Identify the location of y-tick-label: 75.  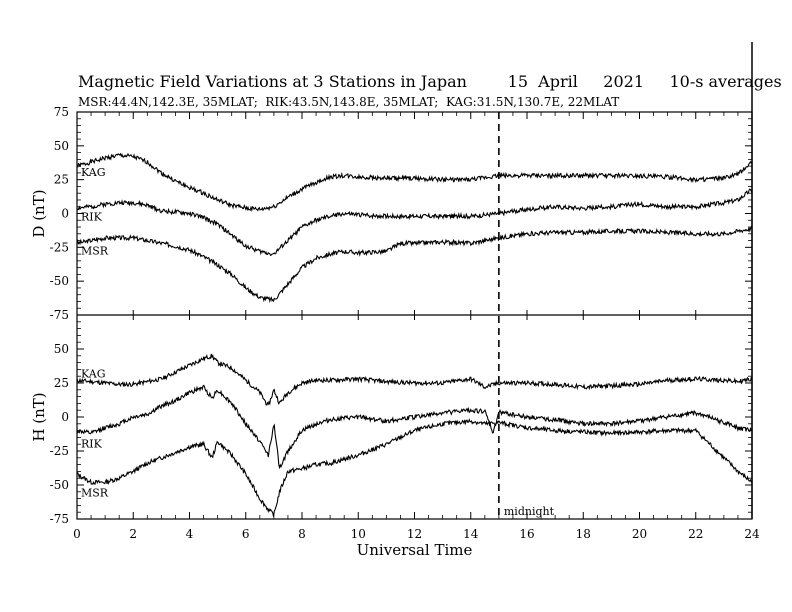
(61, 112).